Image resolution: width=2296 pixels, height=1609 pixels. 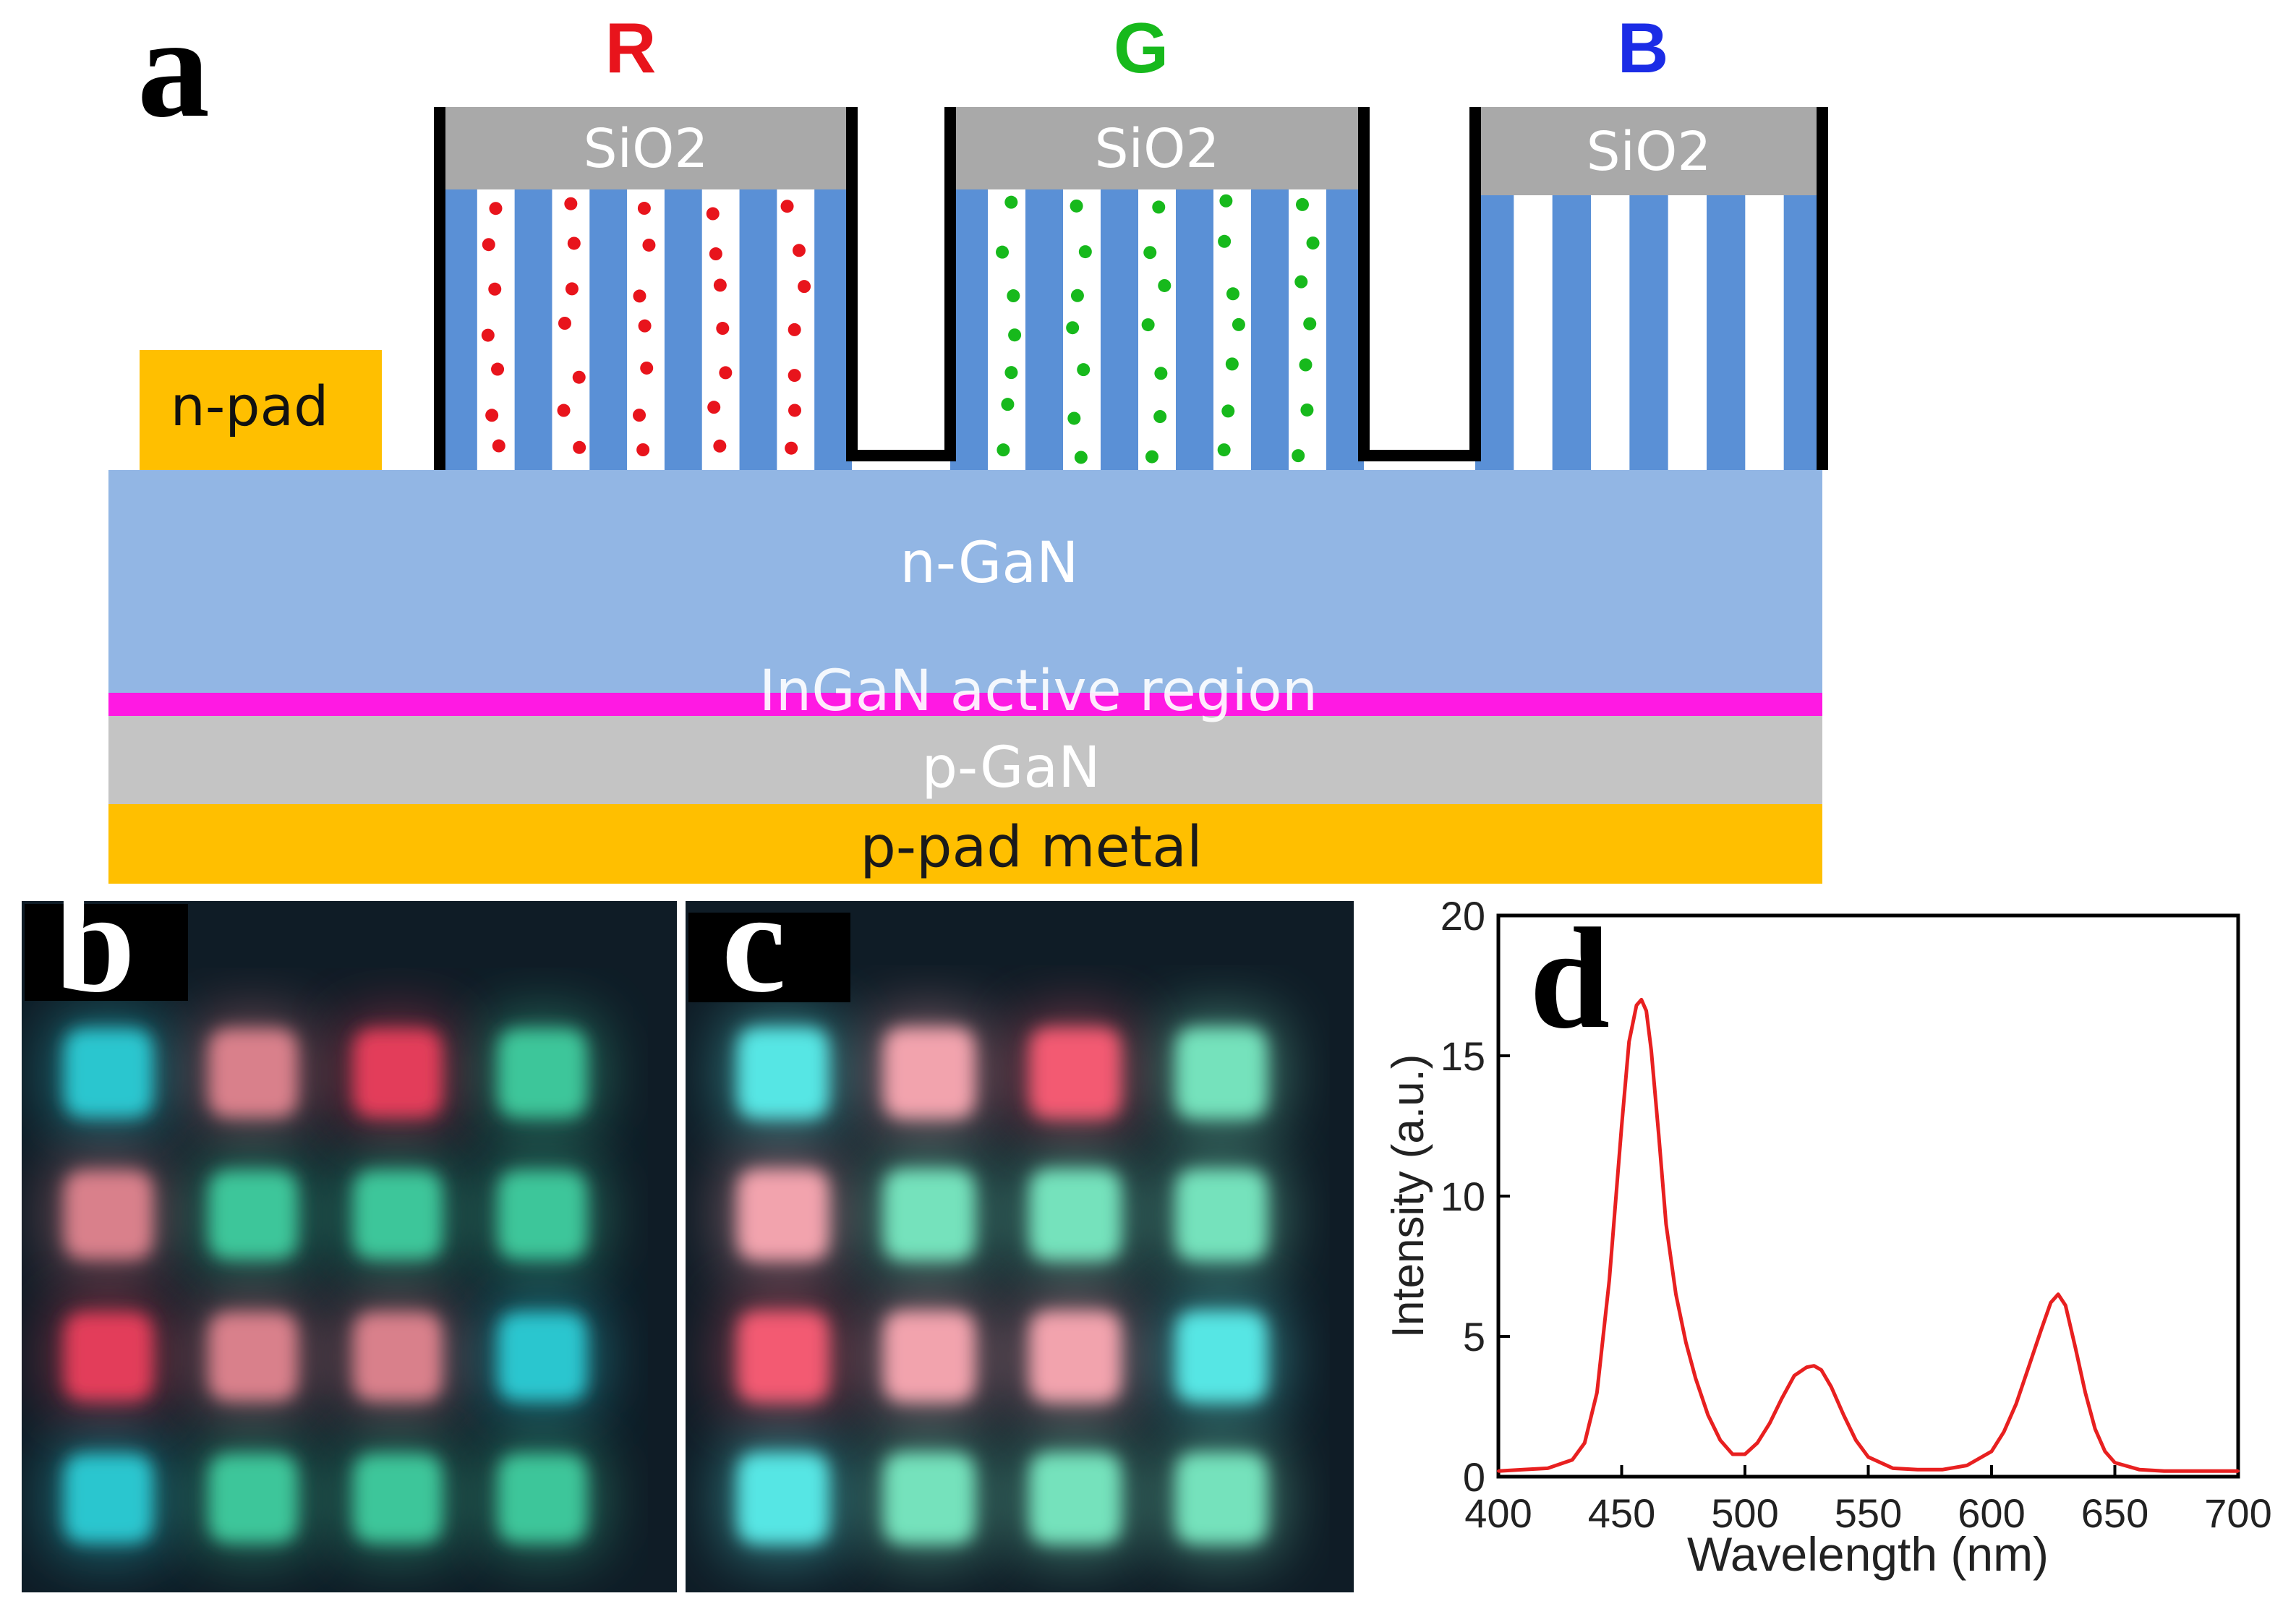 What do you see at coordinates (250, 406) in the screenshot?
I see `n-pad-label: n-pad` at bounding box center [250, 406].